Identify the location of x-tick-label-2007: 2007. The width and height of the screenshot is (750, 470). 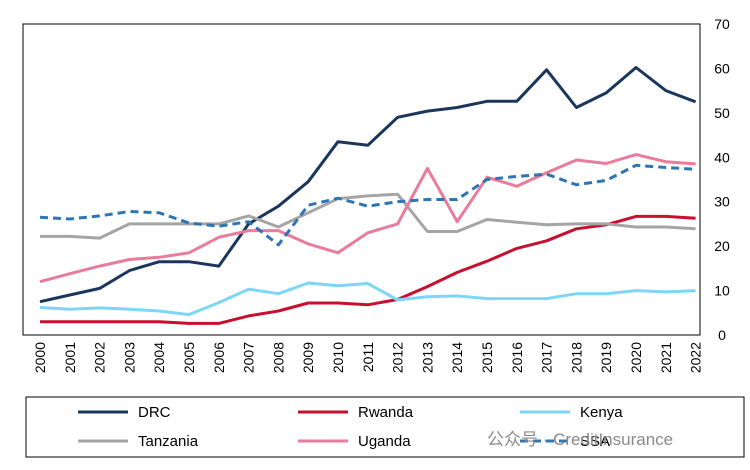
(249, 357).